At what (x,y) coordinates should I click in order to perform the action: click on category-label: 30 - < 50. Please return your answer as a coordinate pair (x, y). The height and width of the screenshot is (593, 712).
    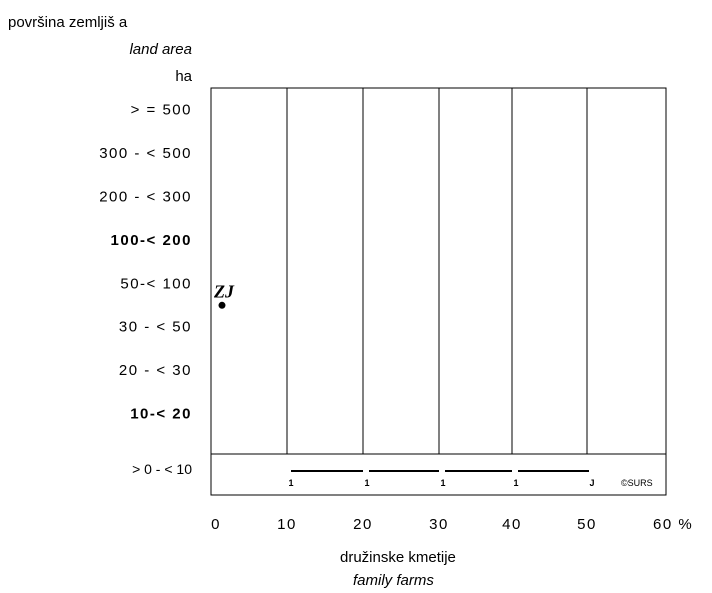
    Looking at the image, I should click on (155, 327).